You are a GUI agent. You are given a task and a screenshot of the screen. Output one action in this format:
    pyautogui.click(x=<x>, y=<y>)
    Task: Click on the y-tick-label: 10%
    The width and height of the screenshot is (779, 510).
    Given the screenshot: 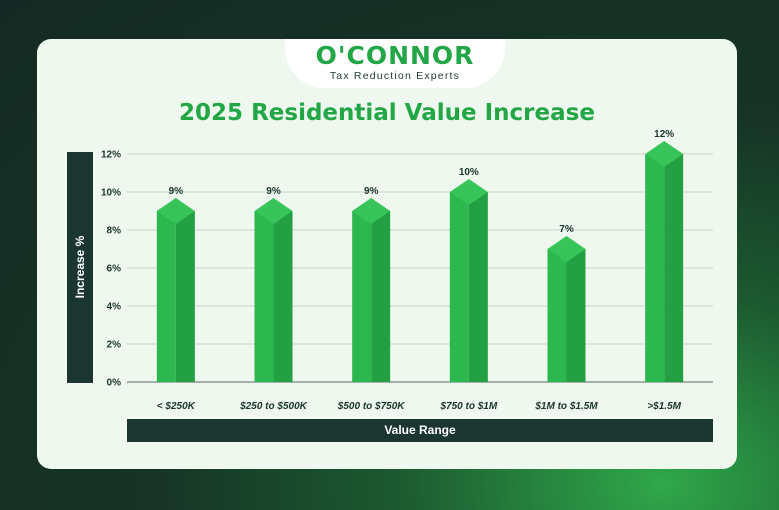 What is the action you would take?
    pyautogui.click(x=111, y=193)
    